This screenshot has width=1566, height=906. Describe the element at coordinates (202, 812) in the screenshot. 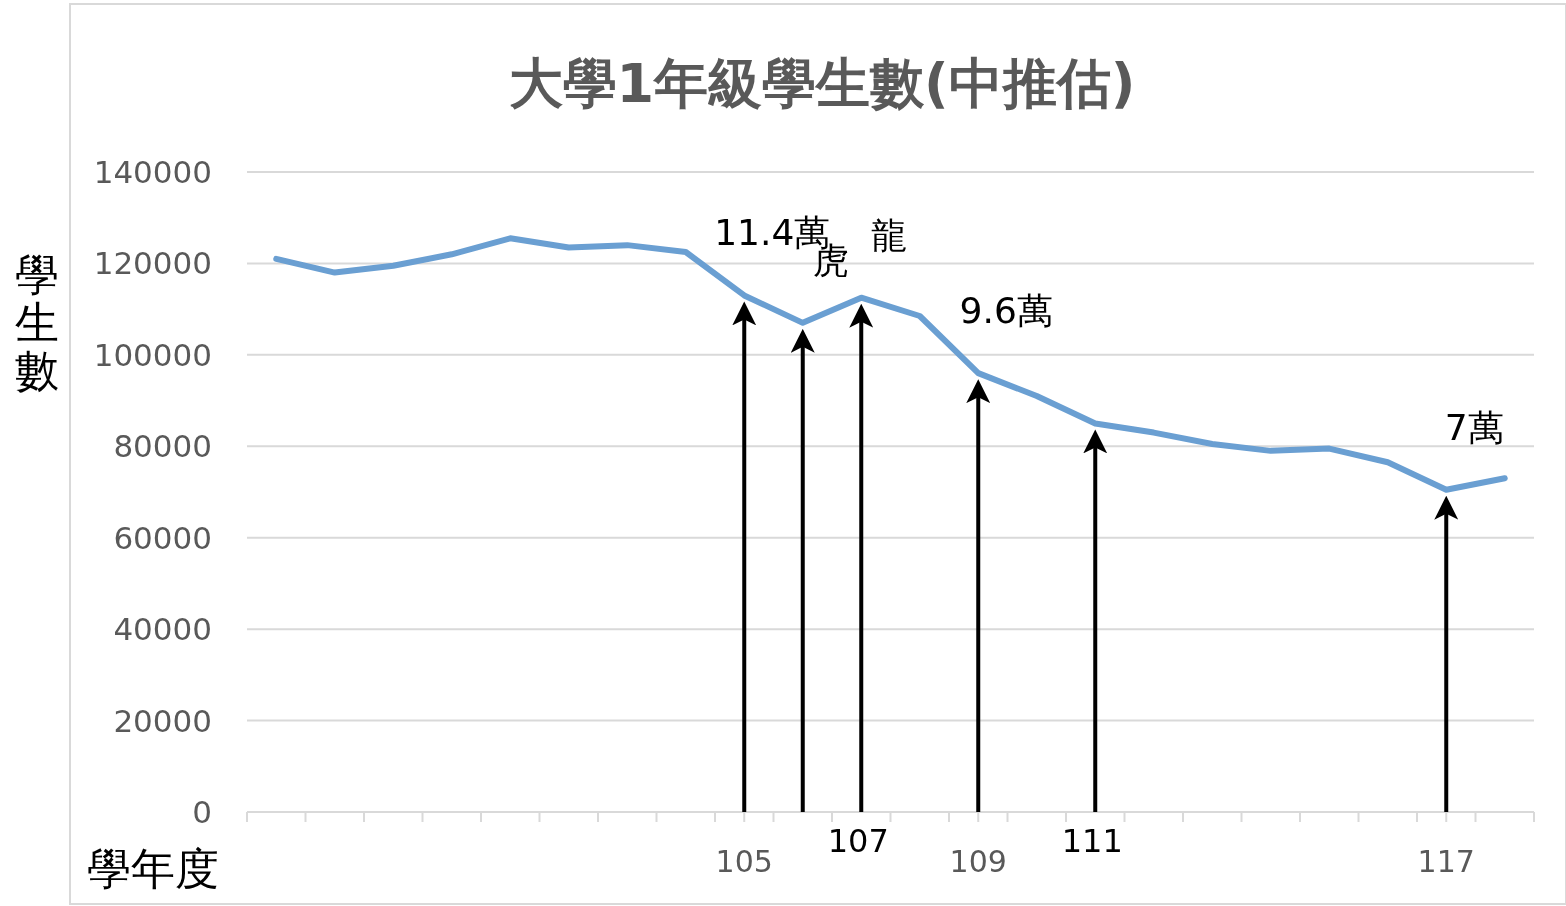

I see `y-tick-label: 0` at that location.